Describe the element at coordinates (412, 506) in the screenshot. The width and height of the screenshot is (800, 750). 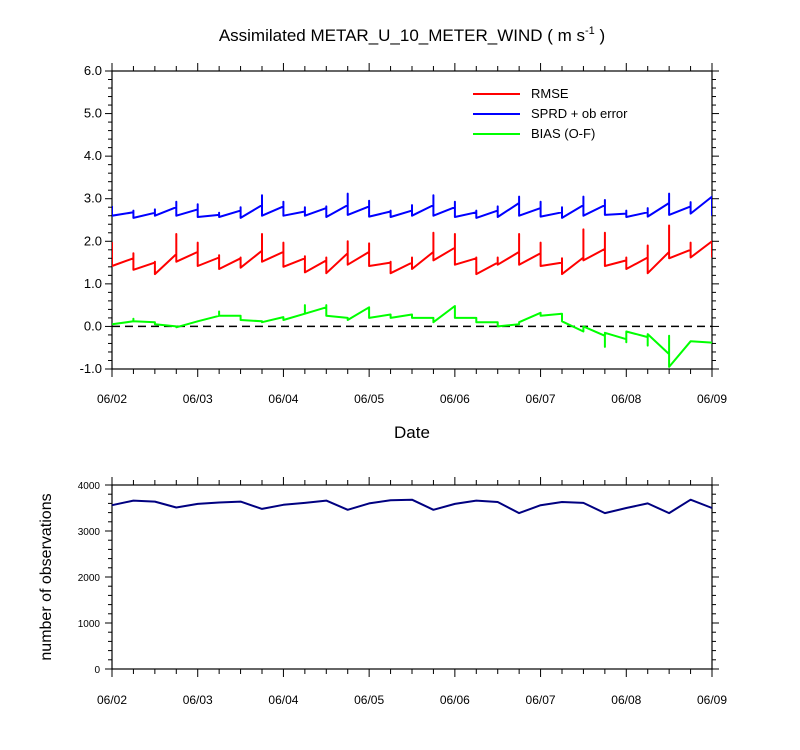
I see `observations-line` at that location.